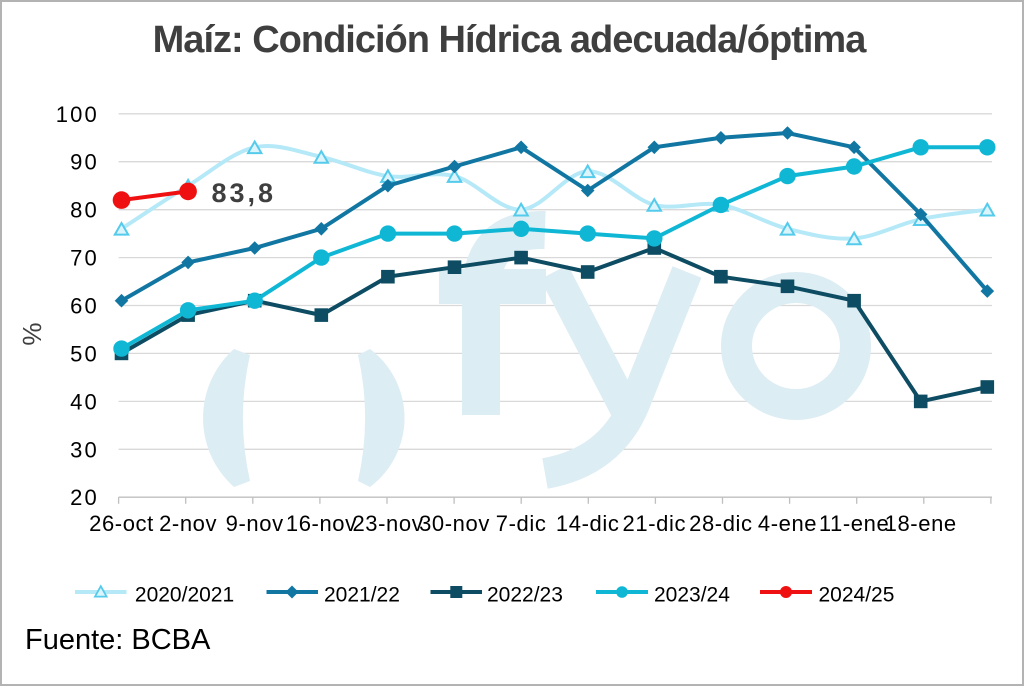  Describe the element at coordinates (84, 497) in the screenshot. I see `svg-text: 20` at that location.